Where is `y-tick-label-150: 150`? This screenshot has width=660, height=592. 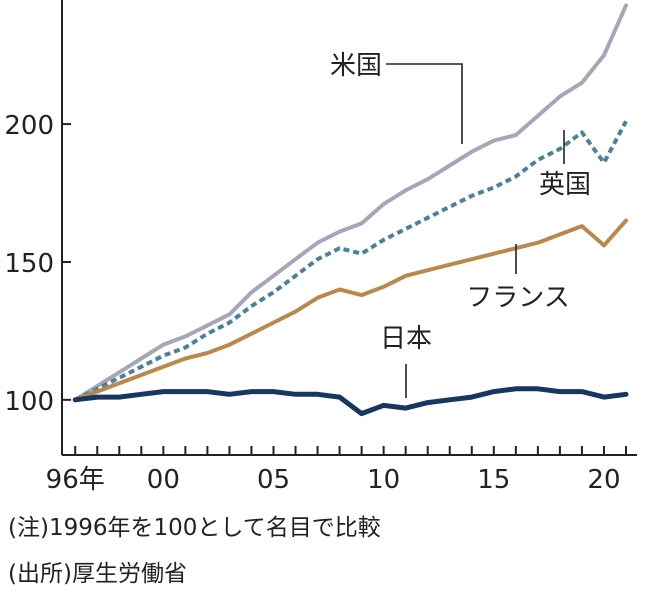
y-tick-label-150: 150 is located at coordinates (29, 264).